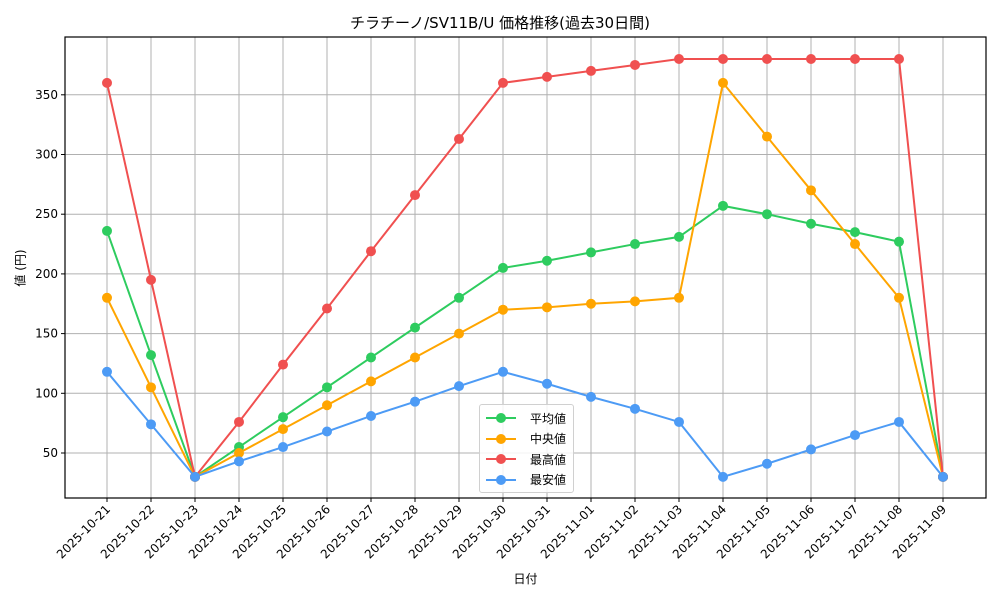 The image size is (1000, 600). Describe the element at coordinates (46, 214) in the screenshot. I see `y-tick-label: 250` at that location.